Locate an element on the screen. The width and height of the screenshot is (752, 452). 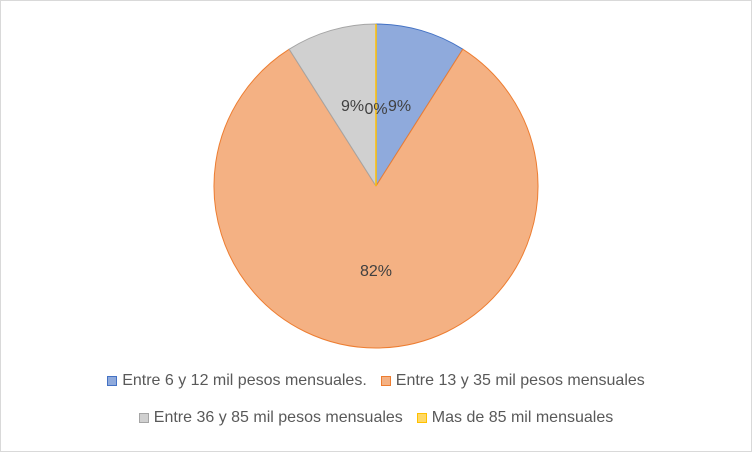
slice-label-6-12: 9% is located at coordinates (399, 106).